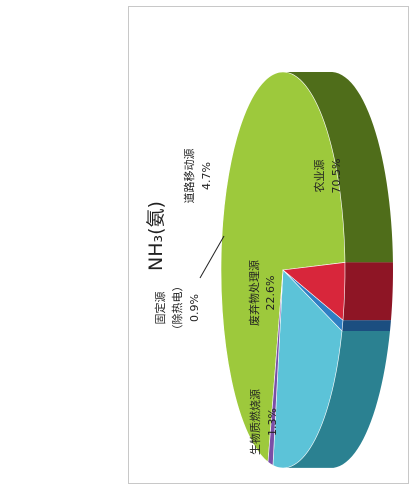  What do you see at coordinates (194, 308) in the screenshot?
I see `slice-value-fixed: 0.9%` at bounding box center [194, 308].